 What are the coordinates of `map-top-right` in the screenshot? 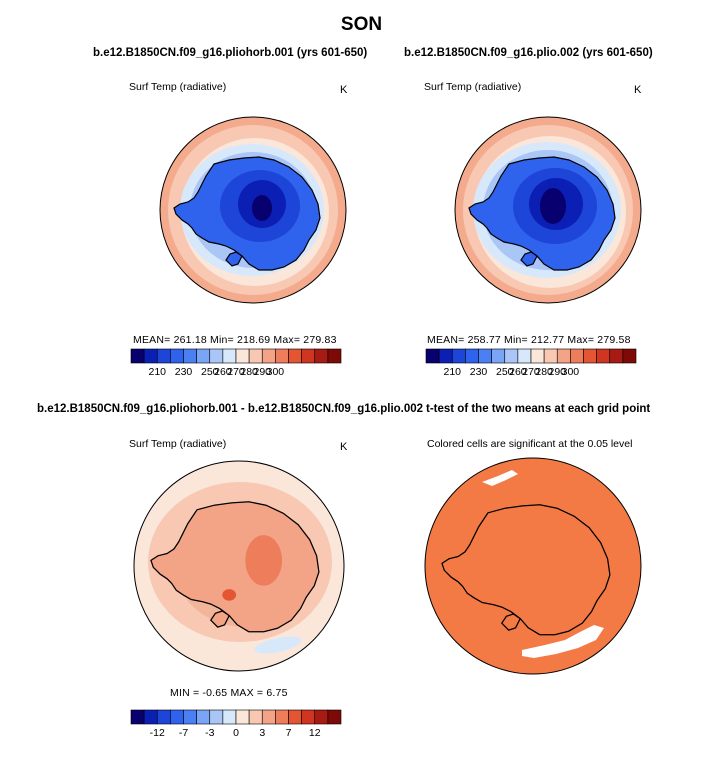 It's located at (548, 210).